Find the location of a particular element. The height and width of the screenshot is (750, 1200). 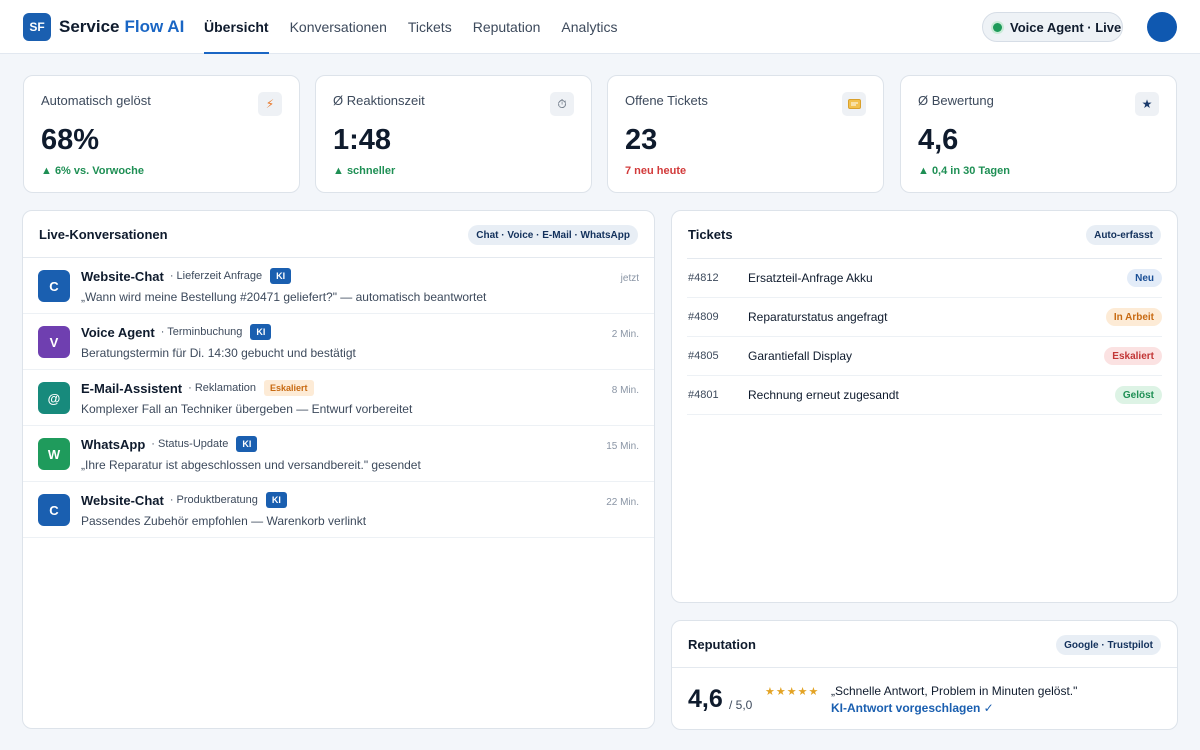

kpi-label: Ø Reaktionszeit is located at coordinates (379, 100).